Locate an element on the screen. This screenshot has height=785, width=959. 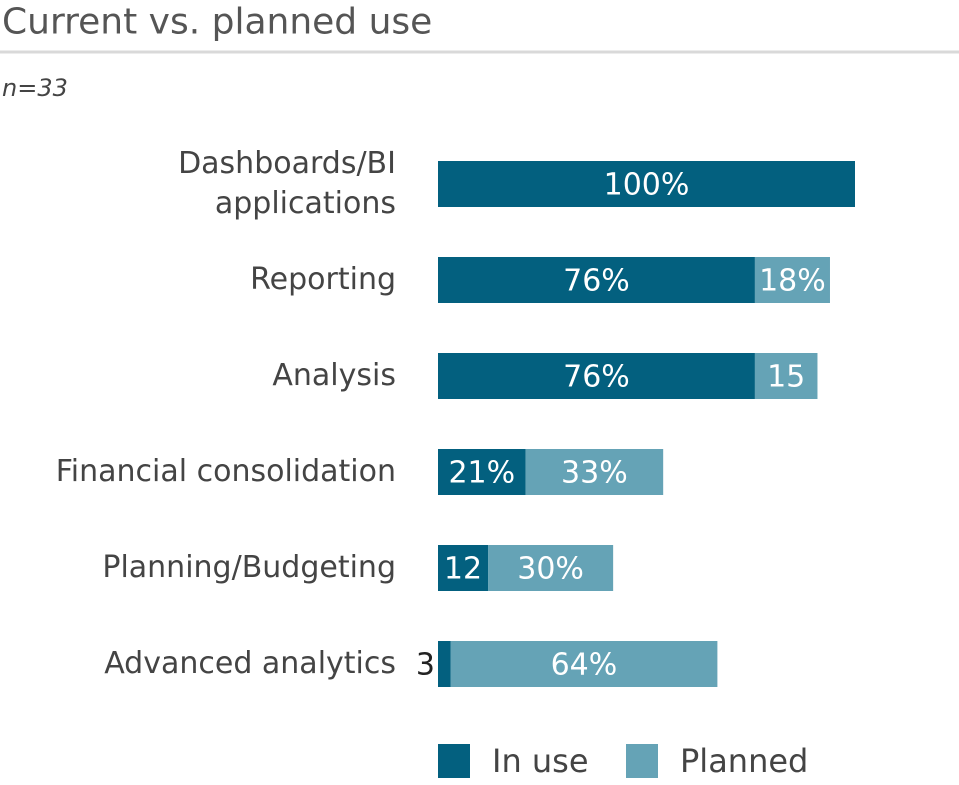
value-label: 21% is located at coordinates (481, 473).